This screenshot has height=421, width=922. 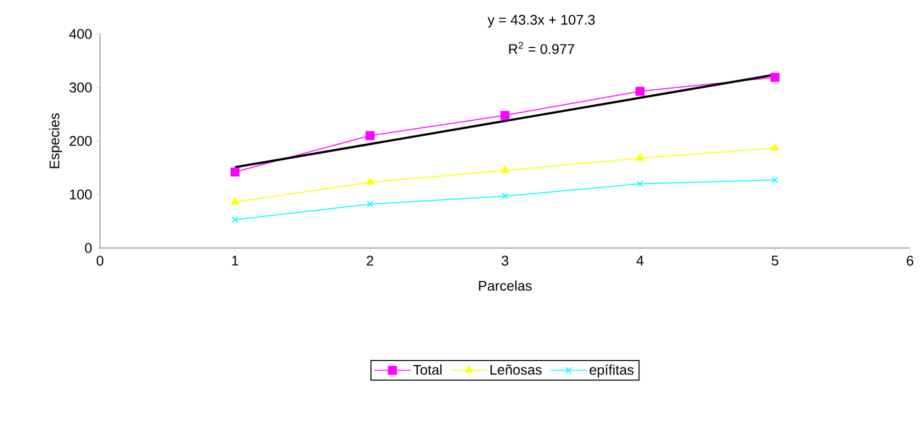 What do you see at coordinates (235, 261) in the screenshot?
I see `x-tick-label: 1` at bounding box center [235, 261].